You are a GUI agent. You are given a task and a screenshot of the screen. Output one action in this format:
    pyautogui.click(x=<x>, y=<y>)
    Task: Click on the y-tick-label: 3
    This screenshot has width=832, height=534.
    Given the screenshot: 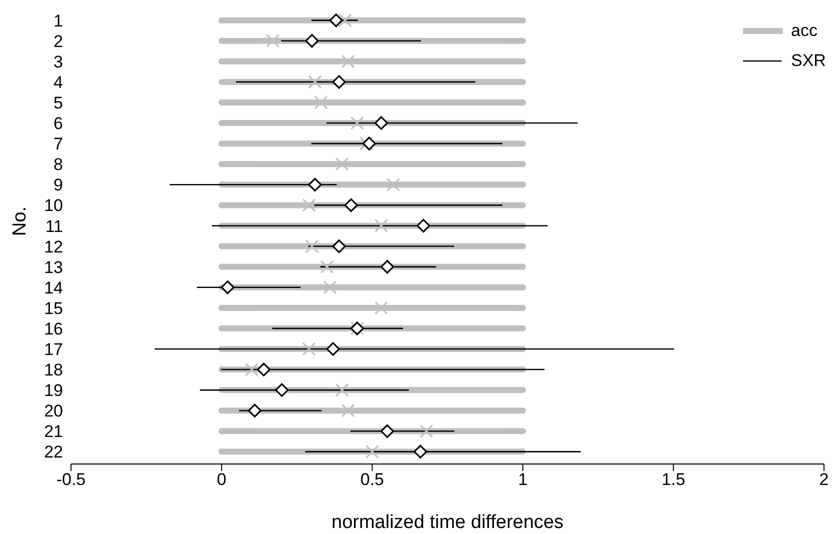 What is the action you would take?
    pyautogui.click(x=58, y=62)
    